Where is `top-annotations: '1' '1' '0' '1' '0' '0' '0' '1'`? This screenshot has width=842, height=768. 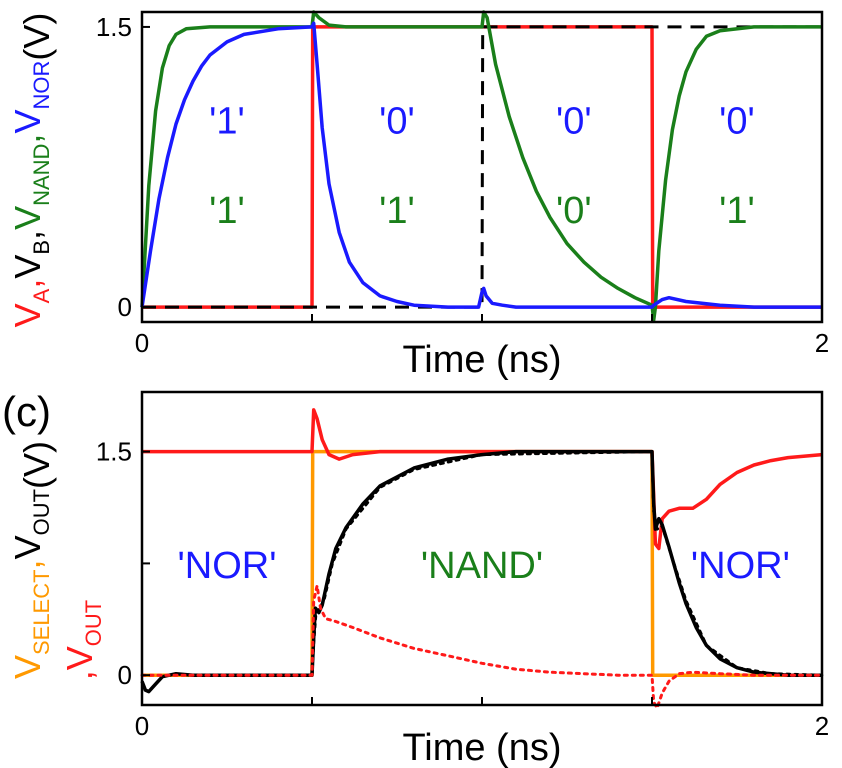
top-annotations: '1' '1' '0' '1' '0' '0' '0' '1' is located at coordinates (482, 166).